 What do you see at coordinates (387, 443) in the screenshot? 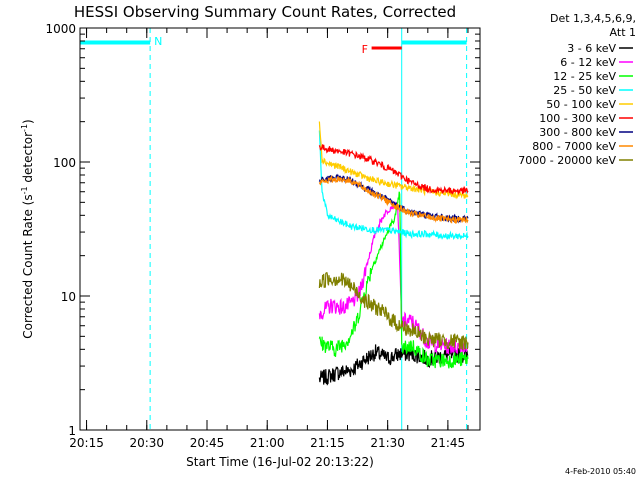
I see `x-tick-label: 21:30` at bounding box center [387, 443].